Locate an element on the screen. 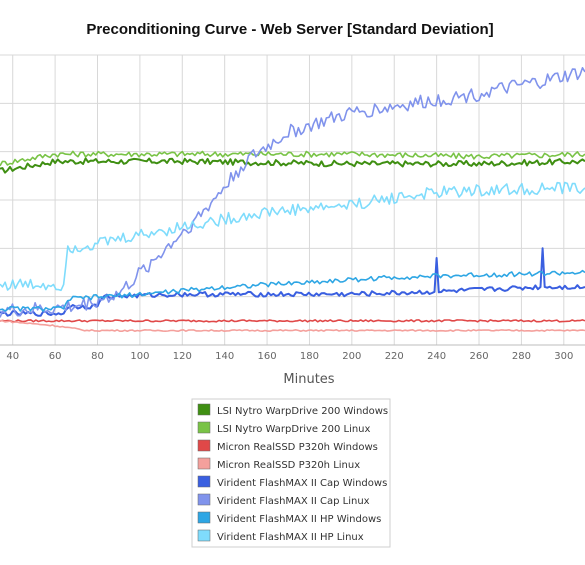  x-tick-label: 280 is located at coordinates (521, 356).